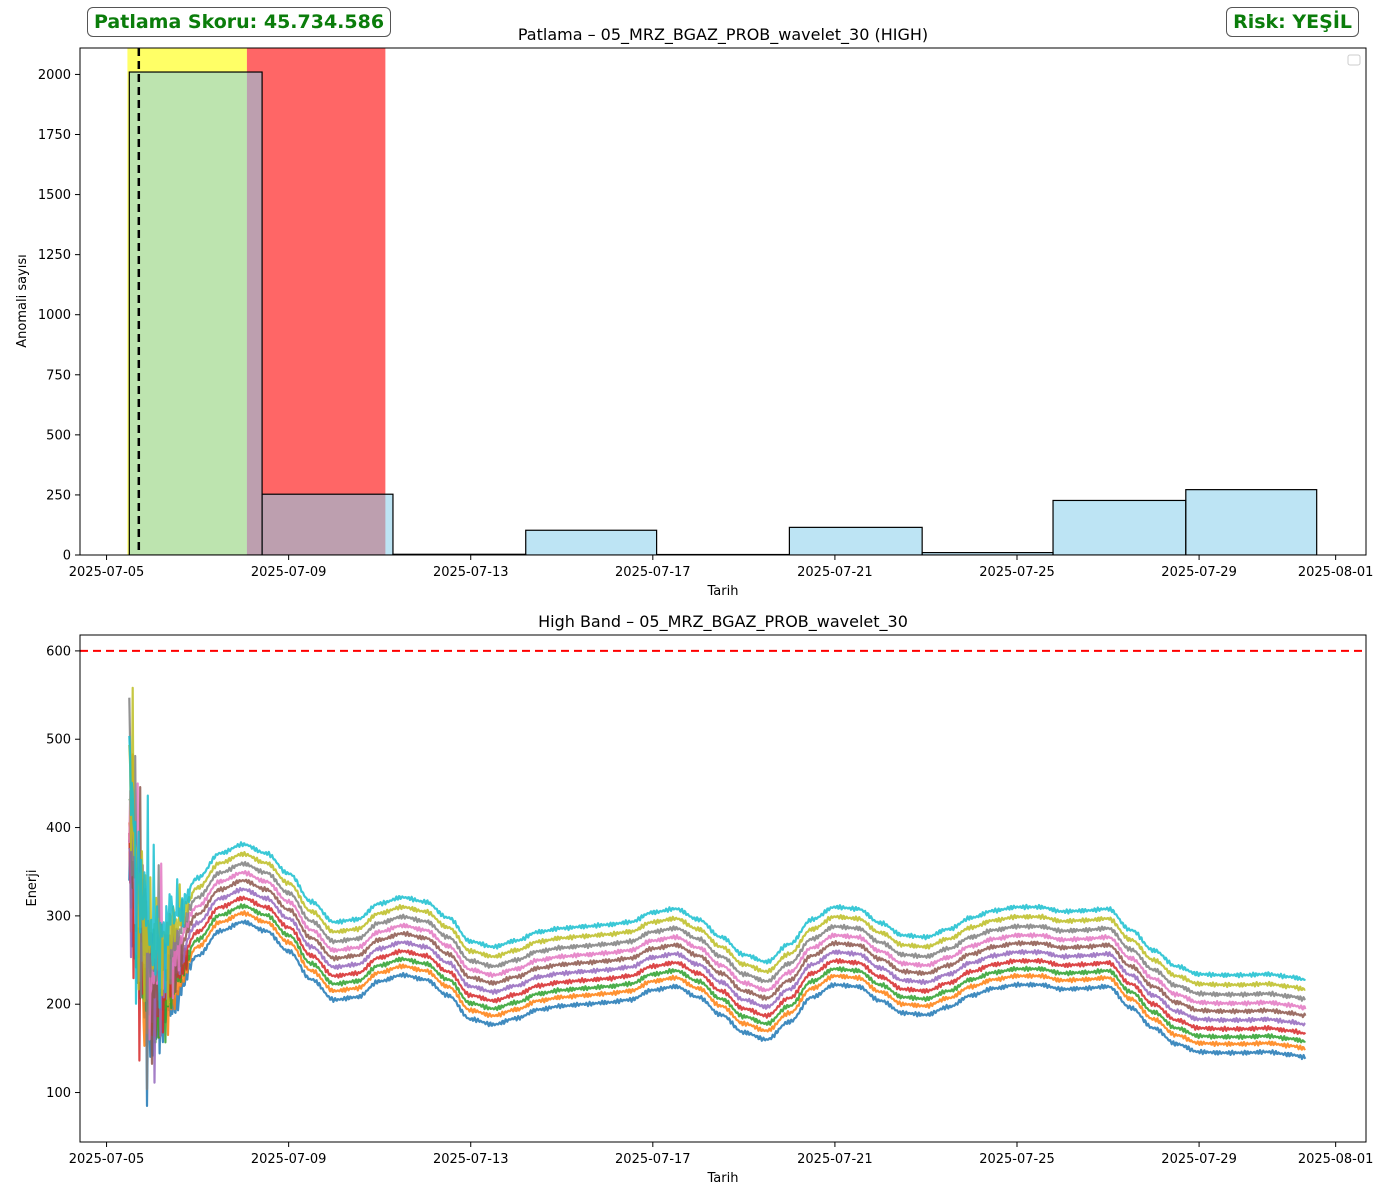 This screenshot has height=1200, width=1400. What do you see at coordinates (835, 1159) in the screenshot?
I see `line-x-tick-label-4: 2025-07-21` at bounding box center [835, 1159].